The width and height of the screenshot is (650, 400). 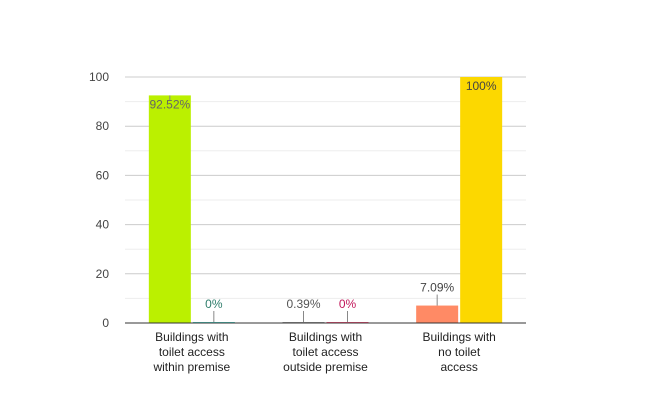 What do you see at coordinates (103, 126) in the screenshot?
I see `y-tick-label: 80` at bounding box center [103, 126].